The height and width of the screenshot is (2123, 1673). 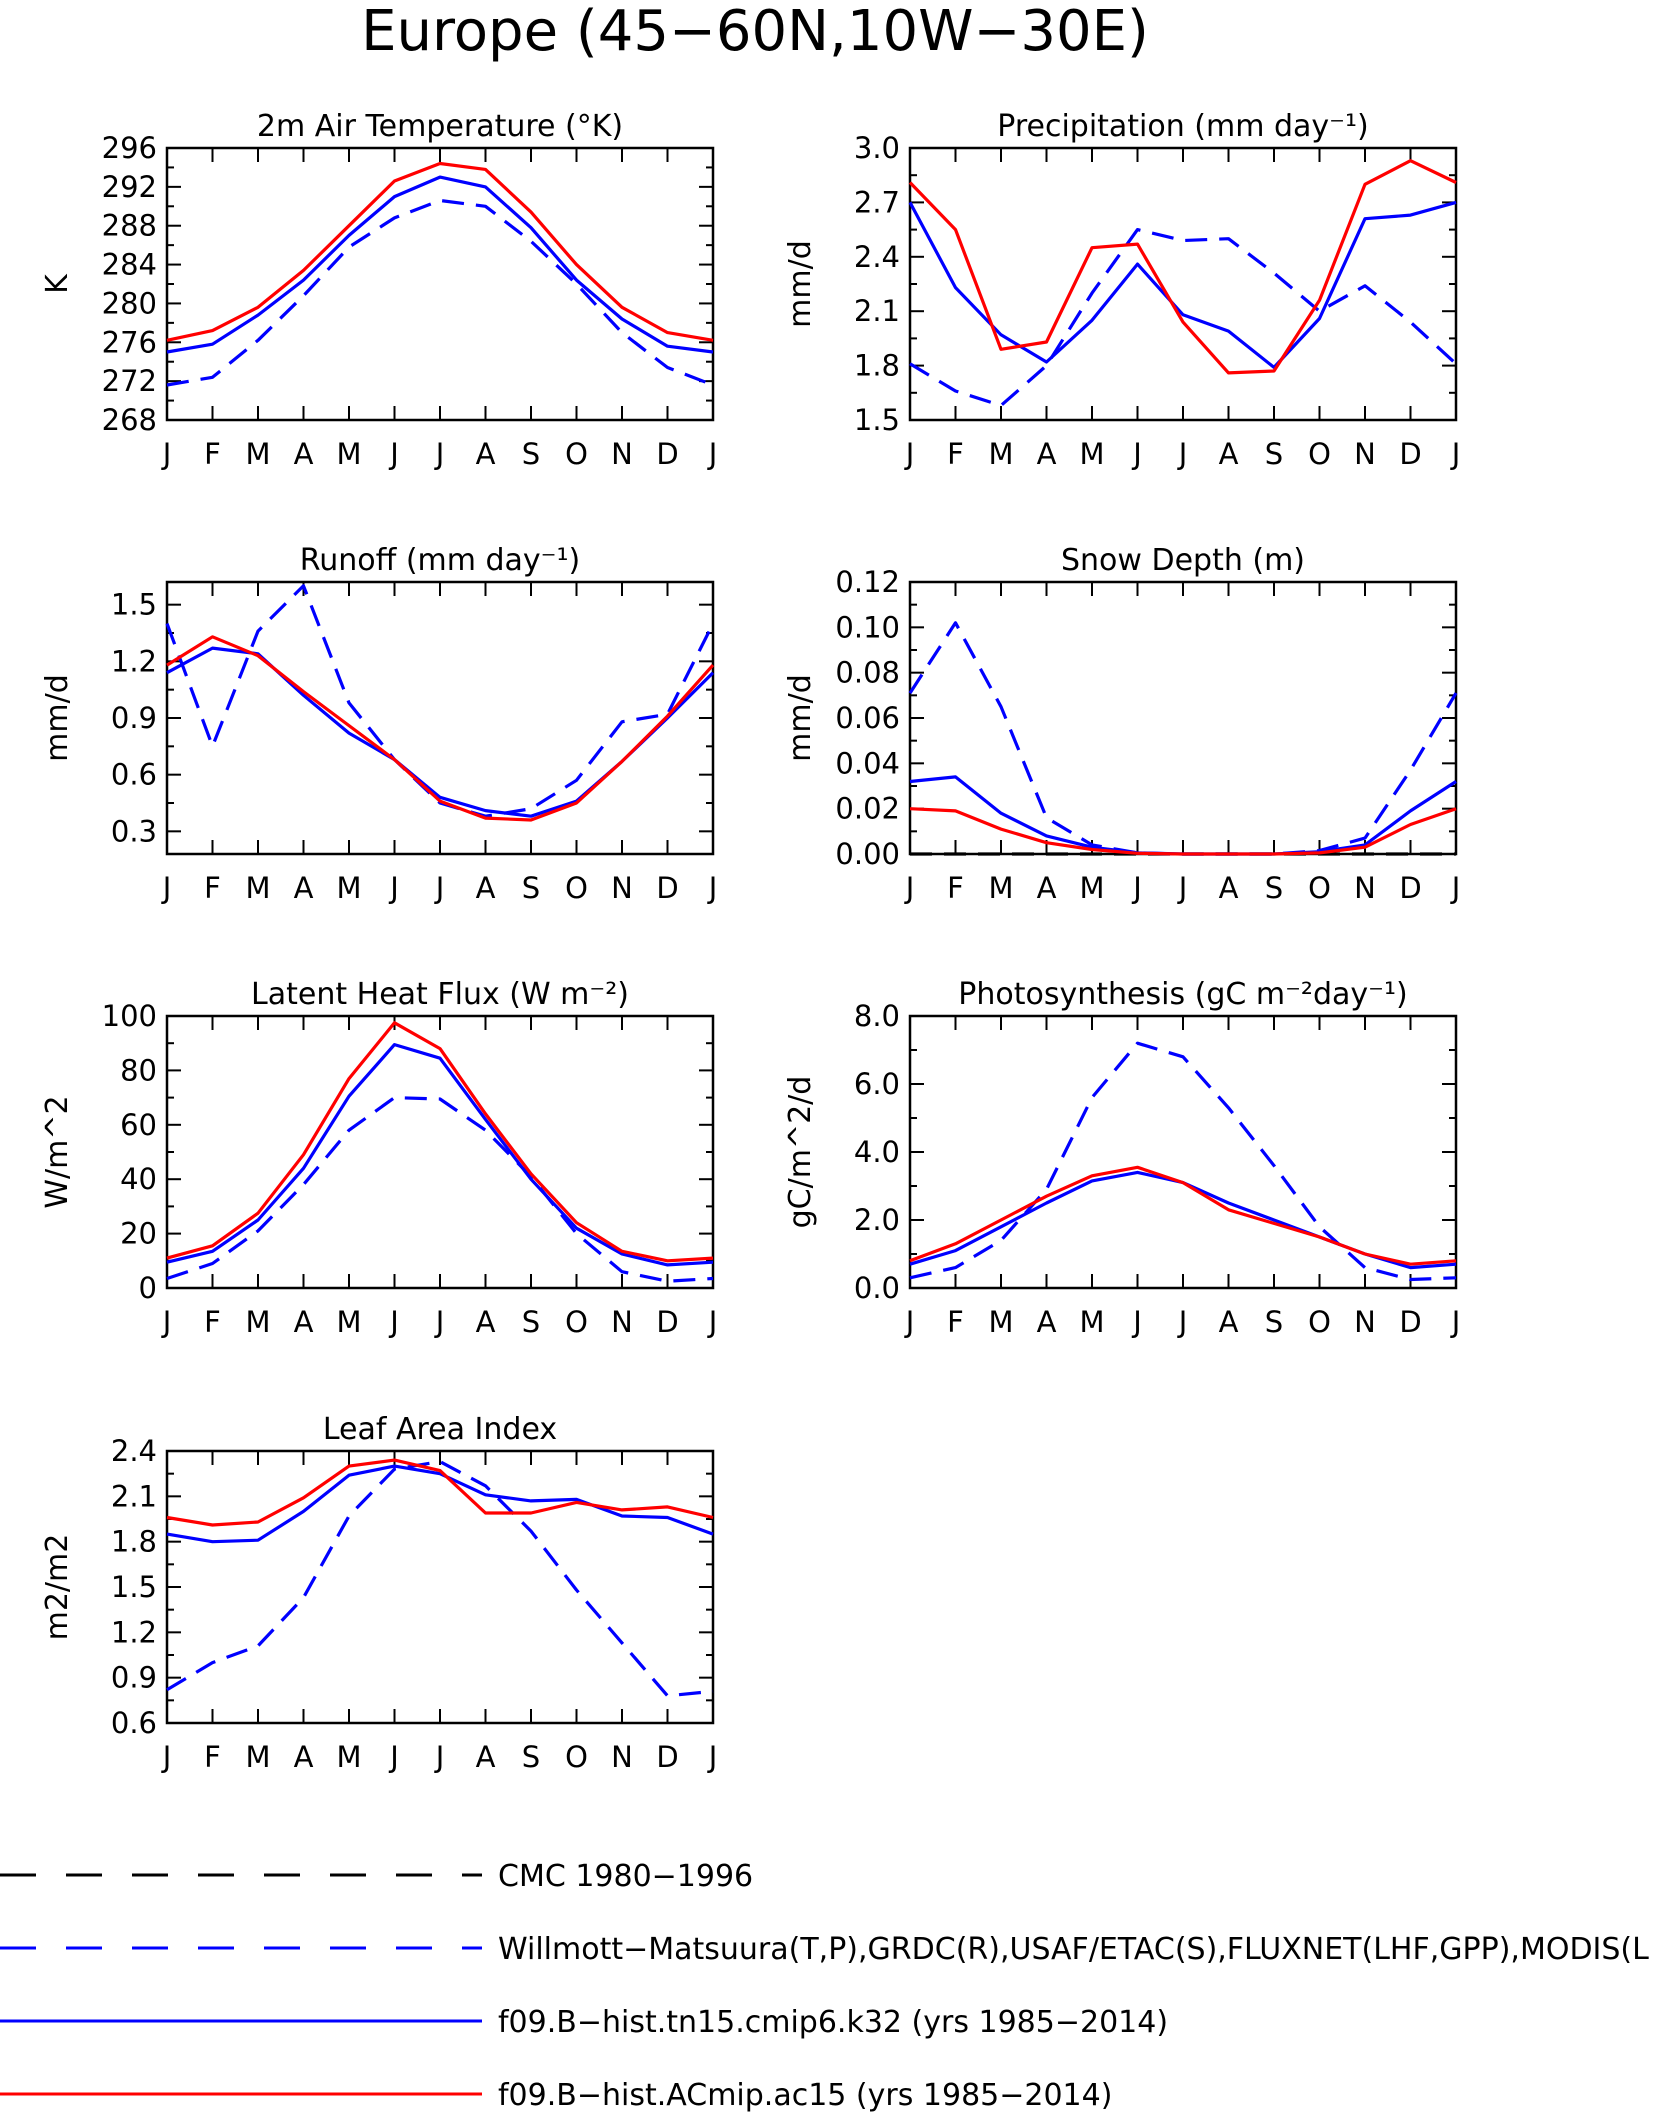 I want to click on y-tick-label: 0.10, so click(x=867, y=627).